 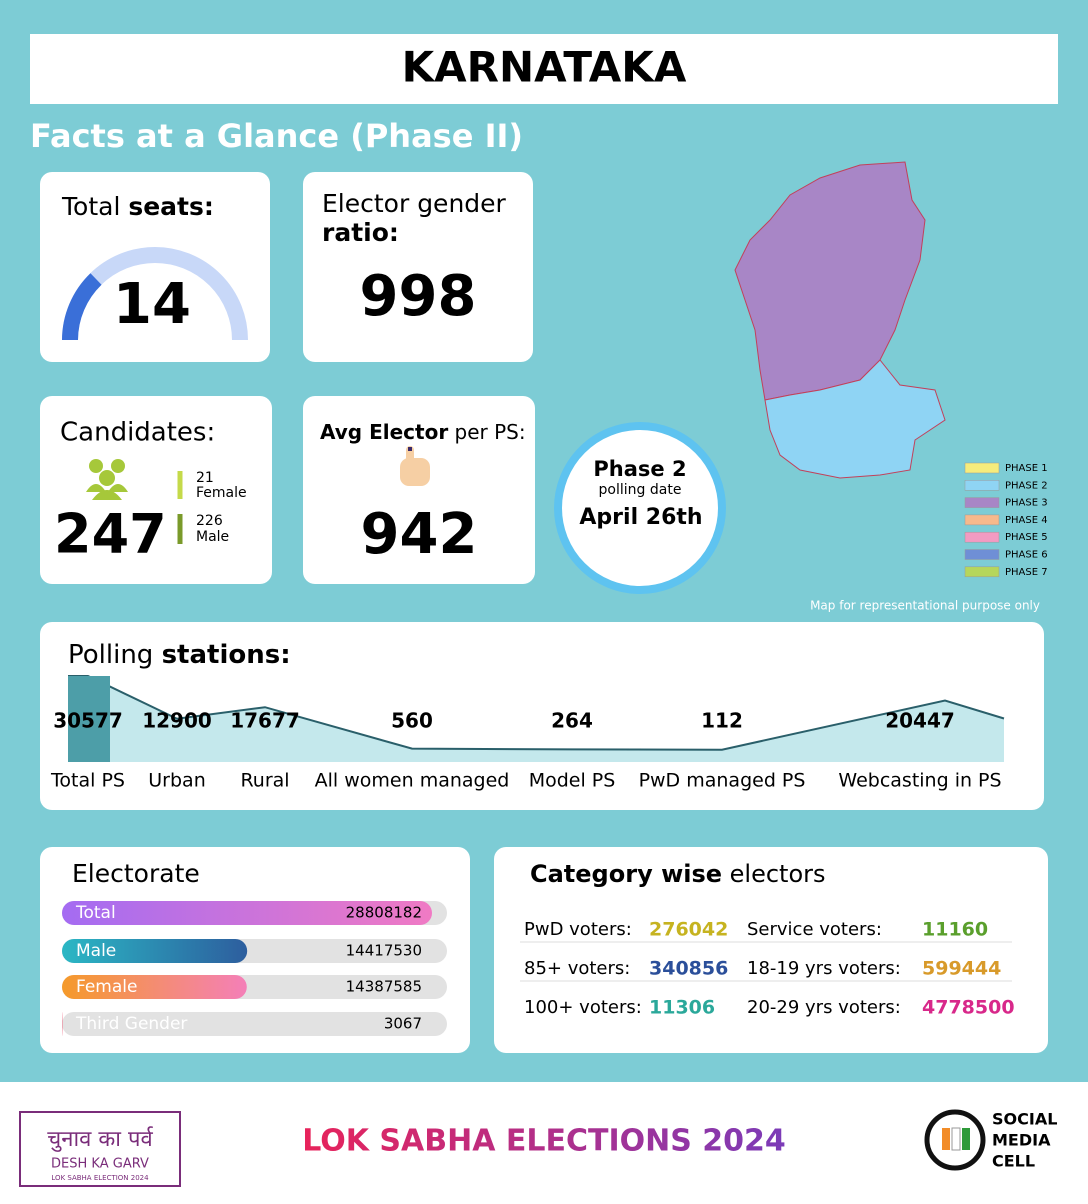 What do you see at coordinates (919, 781) in the screenshot?
I see `polling-category: Webcasting in PS` at bounding box center [919, 781].